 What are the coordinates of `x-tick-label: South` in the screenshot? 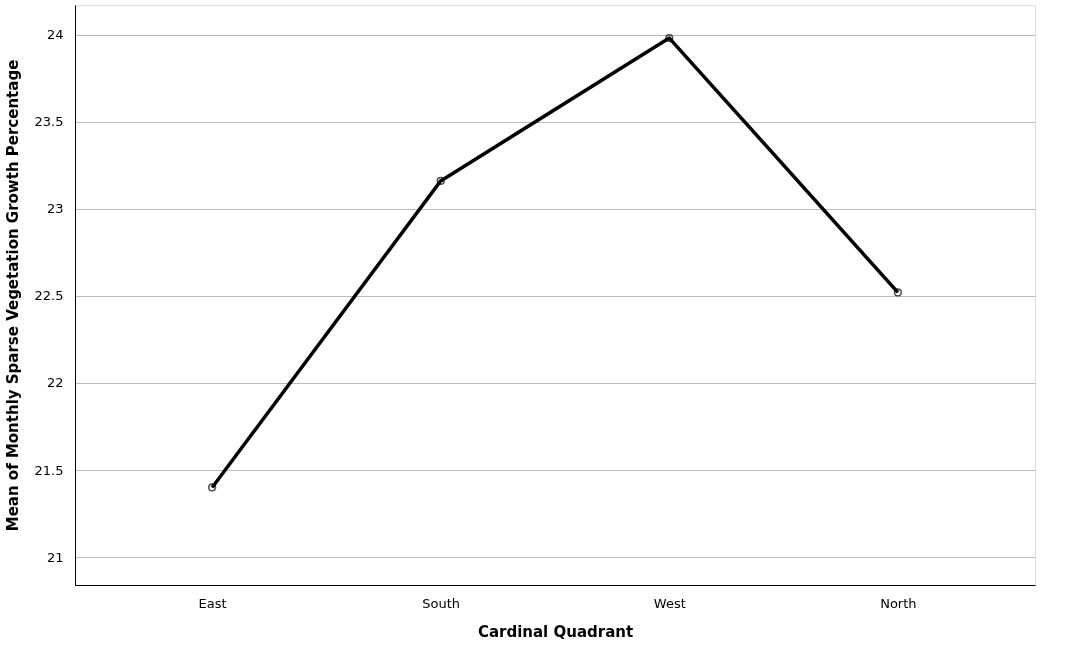 It's located at (441, 603).